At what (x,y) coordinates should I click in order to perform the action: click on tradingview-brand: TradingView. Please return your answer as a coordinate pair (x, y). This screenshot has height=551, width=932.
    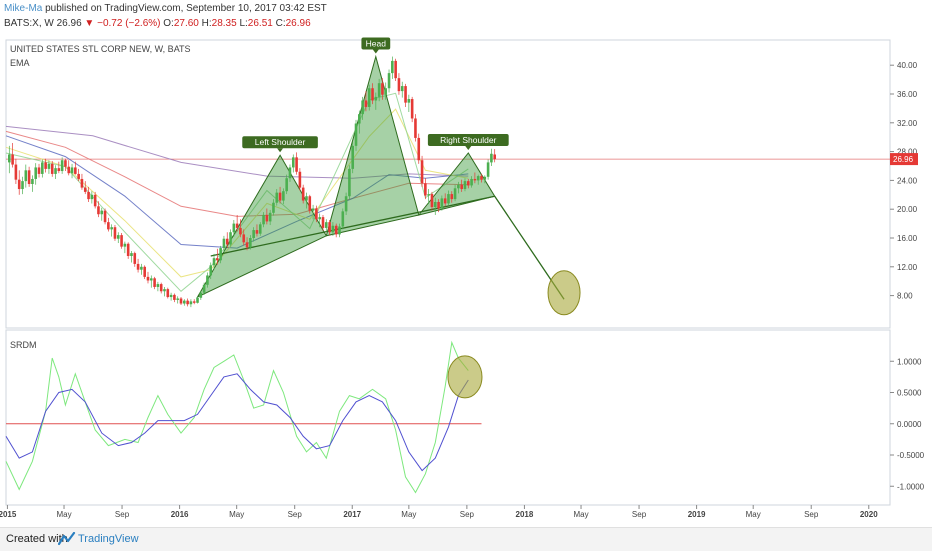
    Looking at the image, I should click on (108, 539).